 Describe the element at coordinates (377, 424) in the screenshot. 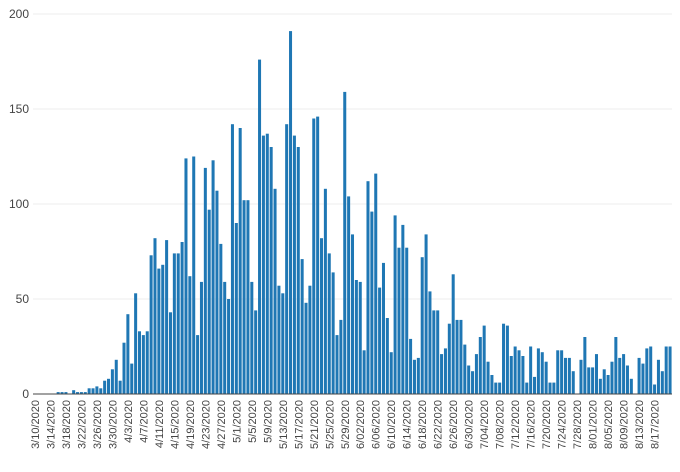

I see `x-tick-label: 6/06/2020` at that location.